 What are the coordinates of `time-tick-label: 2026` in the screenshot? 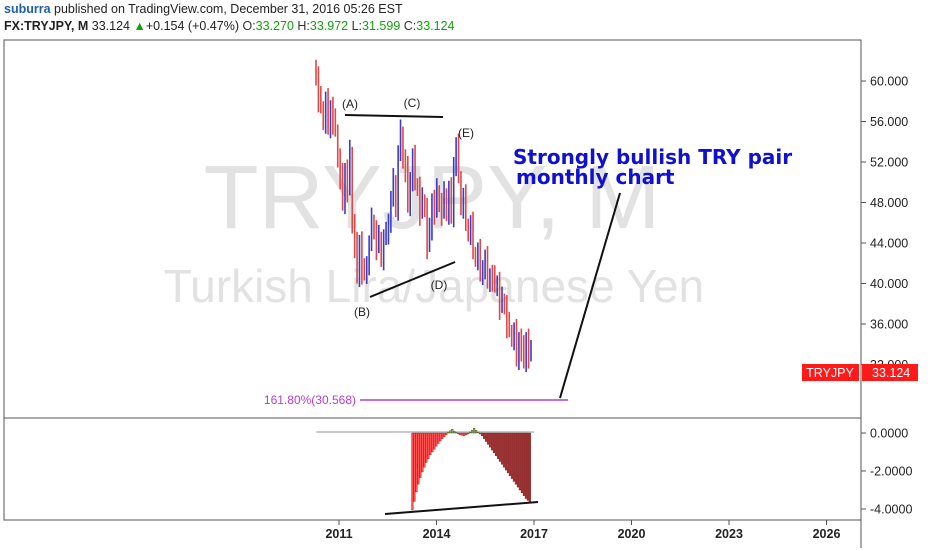 It's located at (827, 534).